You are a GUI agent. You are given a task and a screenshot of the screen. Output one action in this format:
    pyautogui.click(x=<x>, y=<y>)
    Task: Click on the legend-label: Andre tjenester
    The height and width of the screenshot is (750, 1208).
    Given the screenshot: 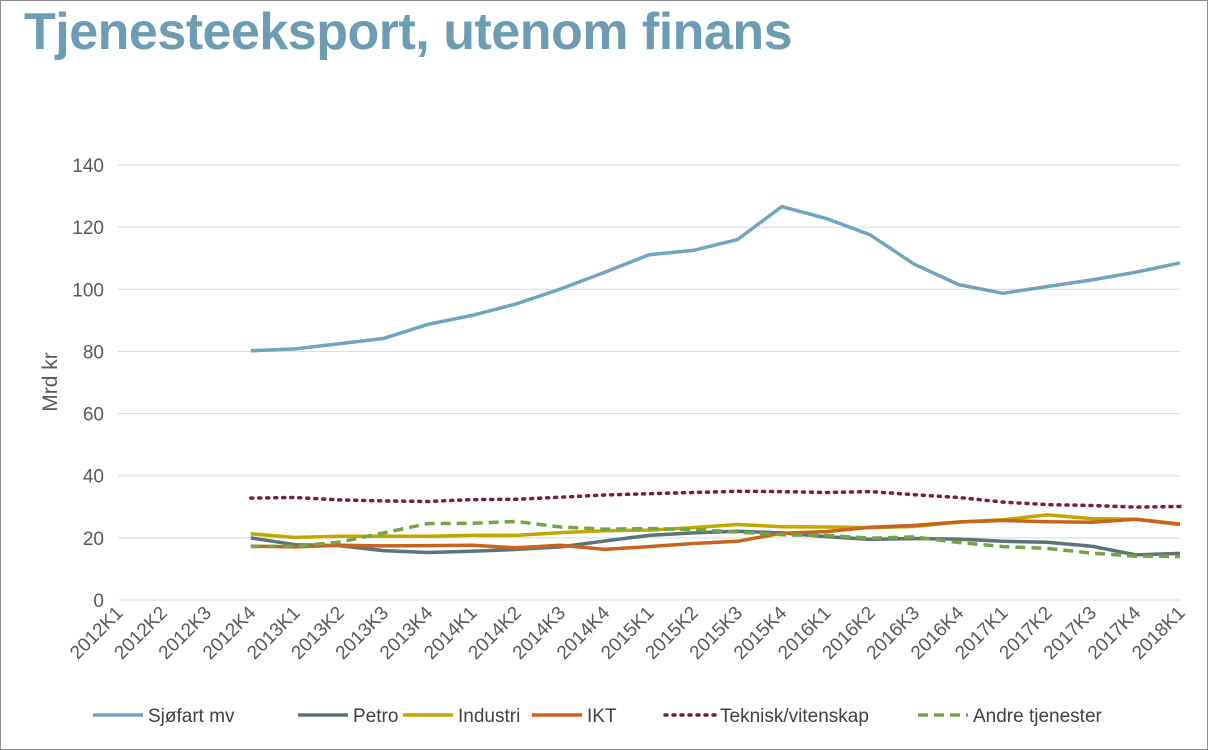 What is the action you would take?
    pyautogui.click(x=1038, y=716)
    